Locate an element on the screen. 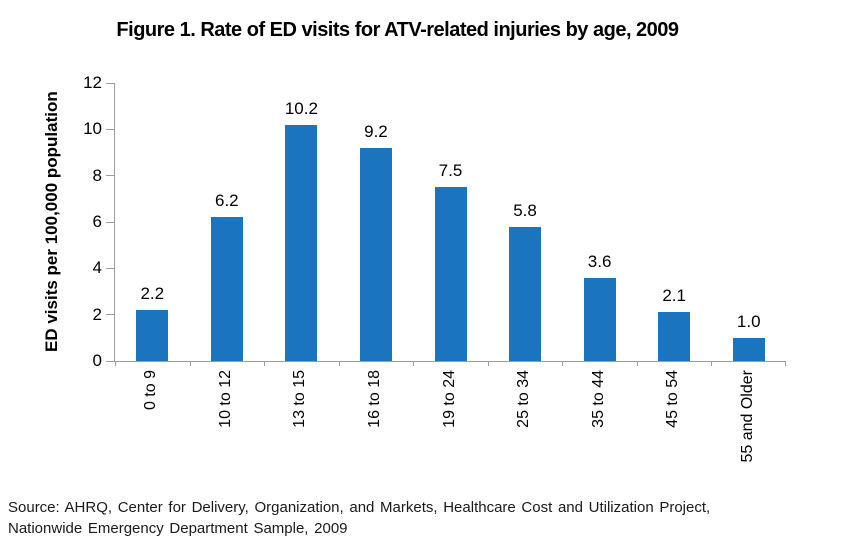 The height and width of the screenshot is (549, 853). bar-value-label: 2.1 is located at coordinates (674, 296).